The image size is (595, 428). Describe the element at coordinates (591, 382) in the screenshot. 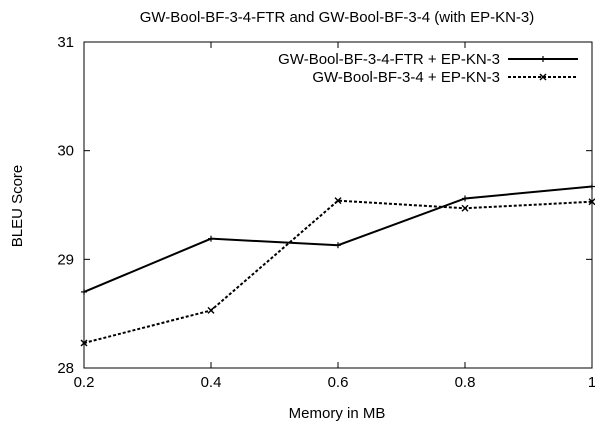

I see `x-tick-label: 1` at that location.